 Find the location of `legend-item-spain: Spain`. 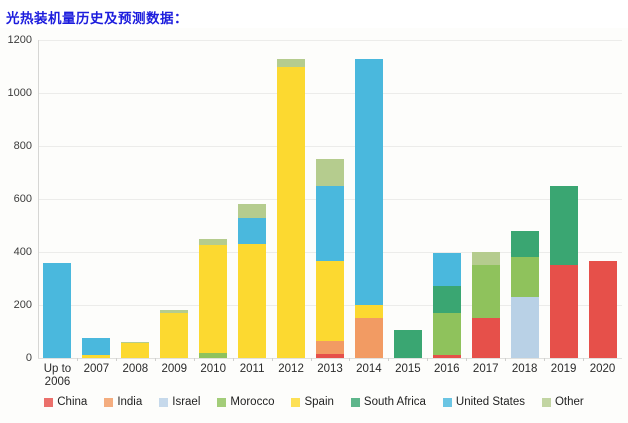

legend-item-spain: Spain is located at coordinates (312, 402).